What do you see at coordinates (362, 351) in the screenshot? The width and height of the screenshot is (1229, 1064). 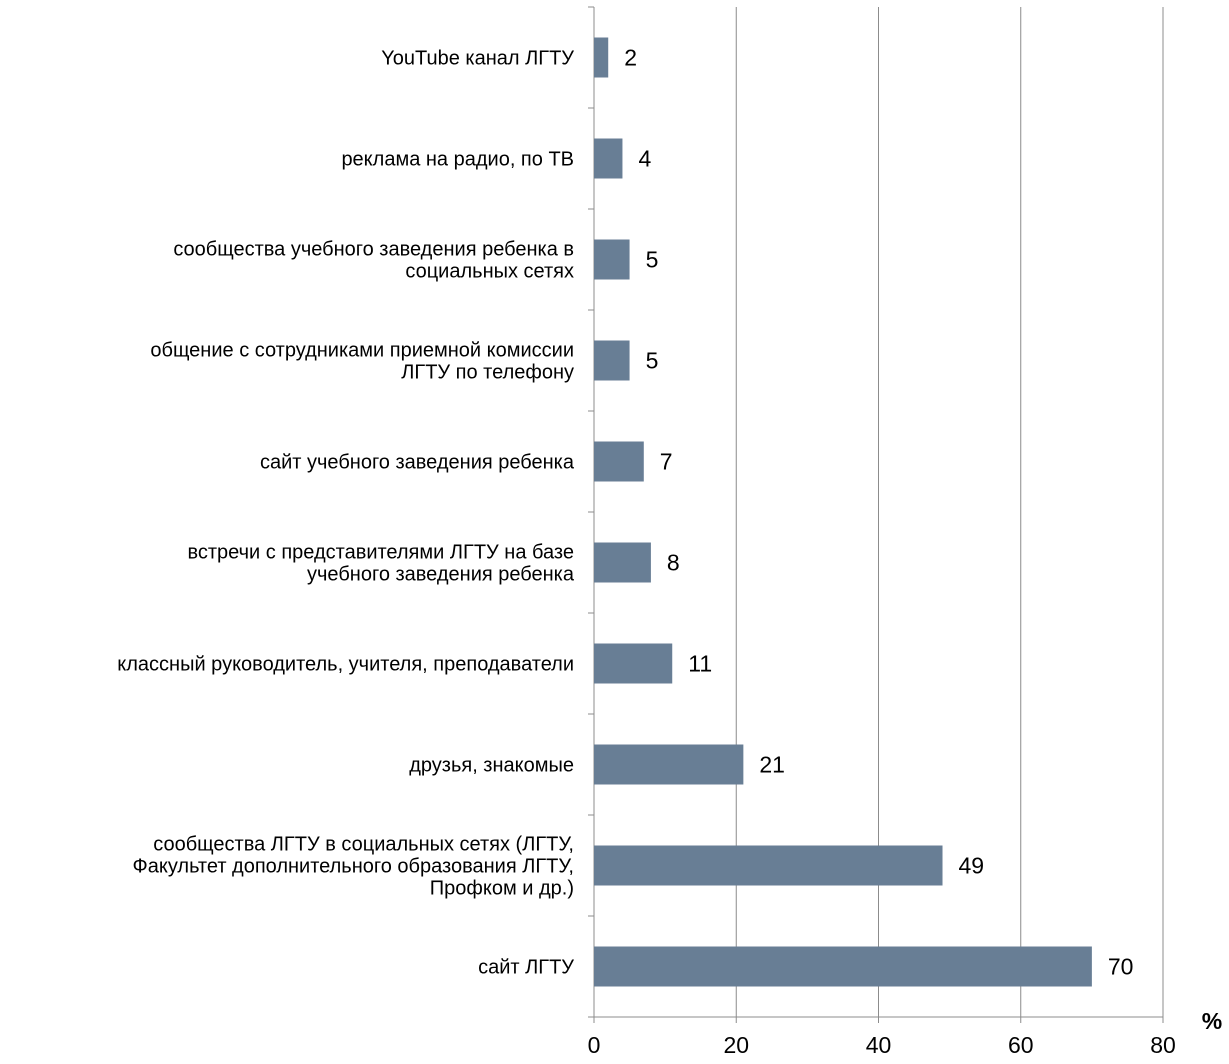 I see `category-label: общение с сотрудниками приемной комиссии` at bounding box center [362, 351].